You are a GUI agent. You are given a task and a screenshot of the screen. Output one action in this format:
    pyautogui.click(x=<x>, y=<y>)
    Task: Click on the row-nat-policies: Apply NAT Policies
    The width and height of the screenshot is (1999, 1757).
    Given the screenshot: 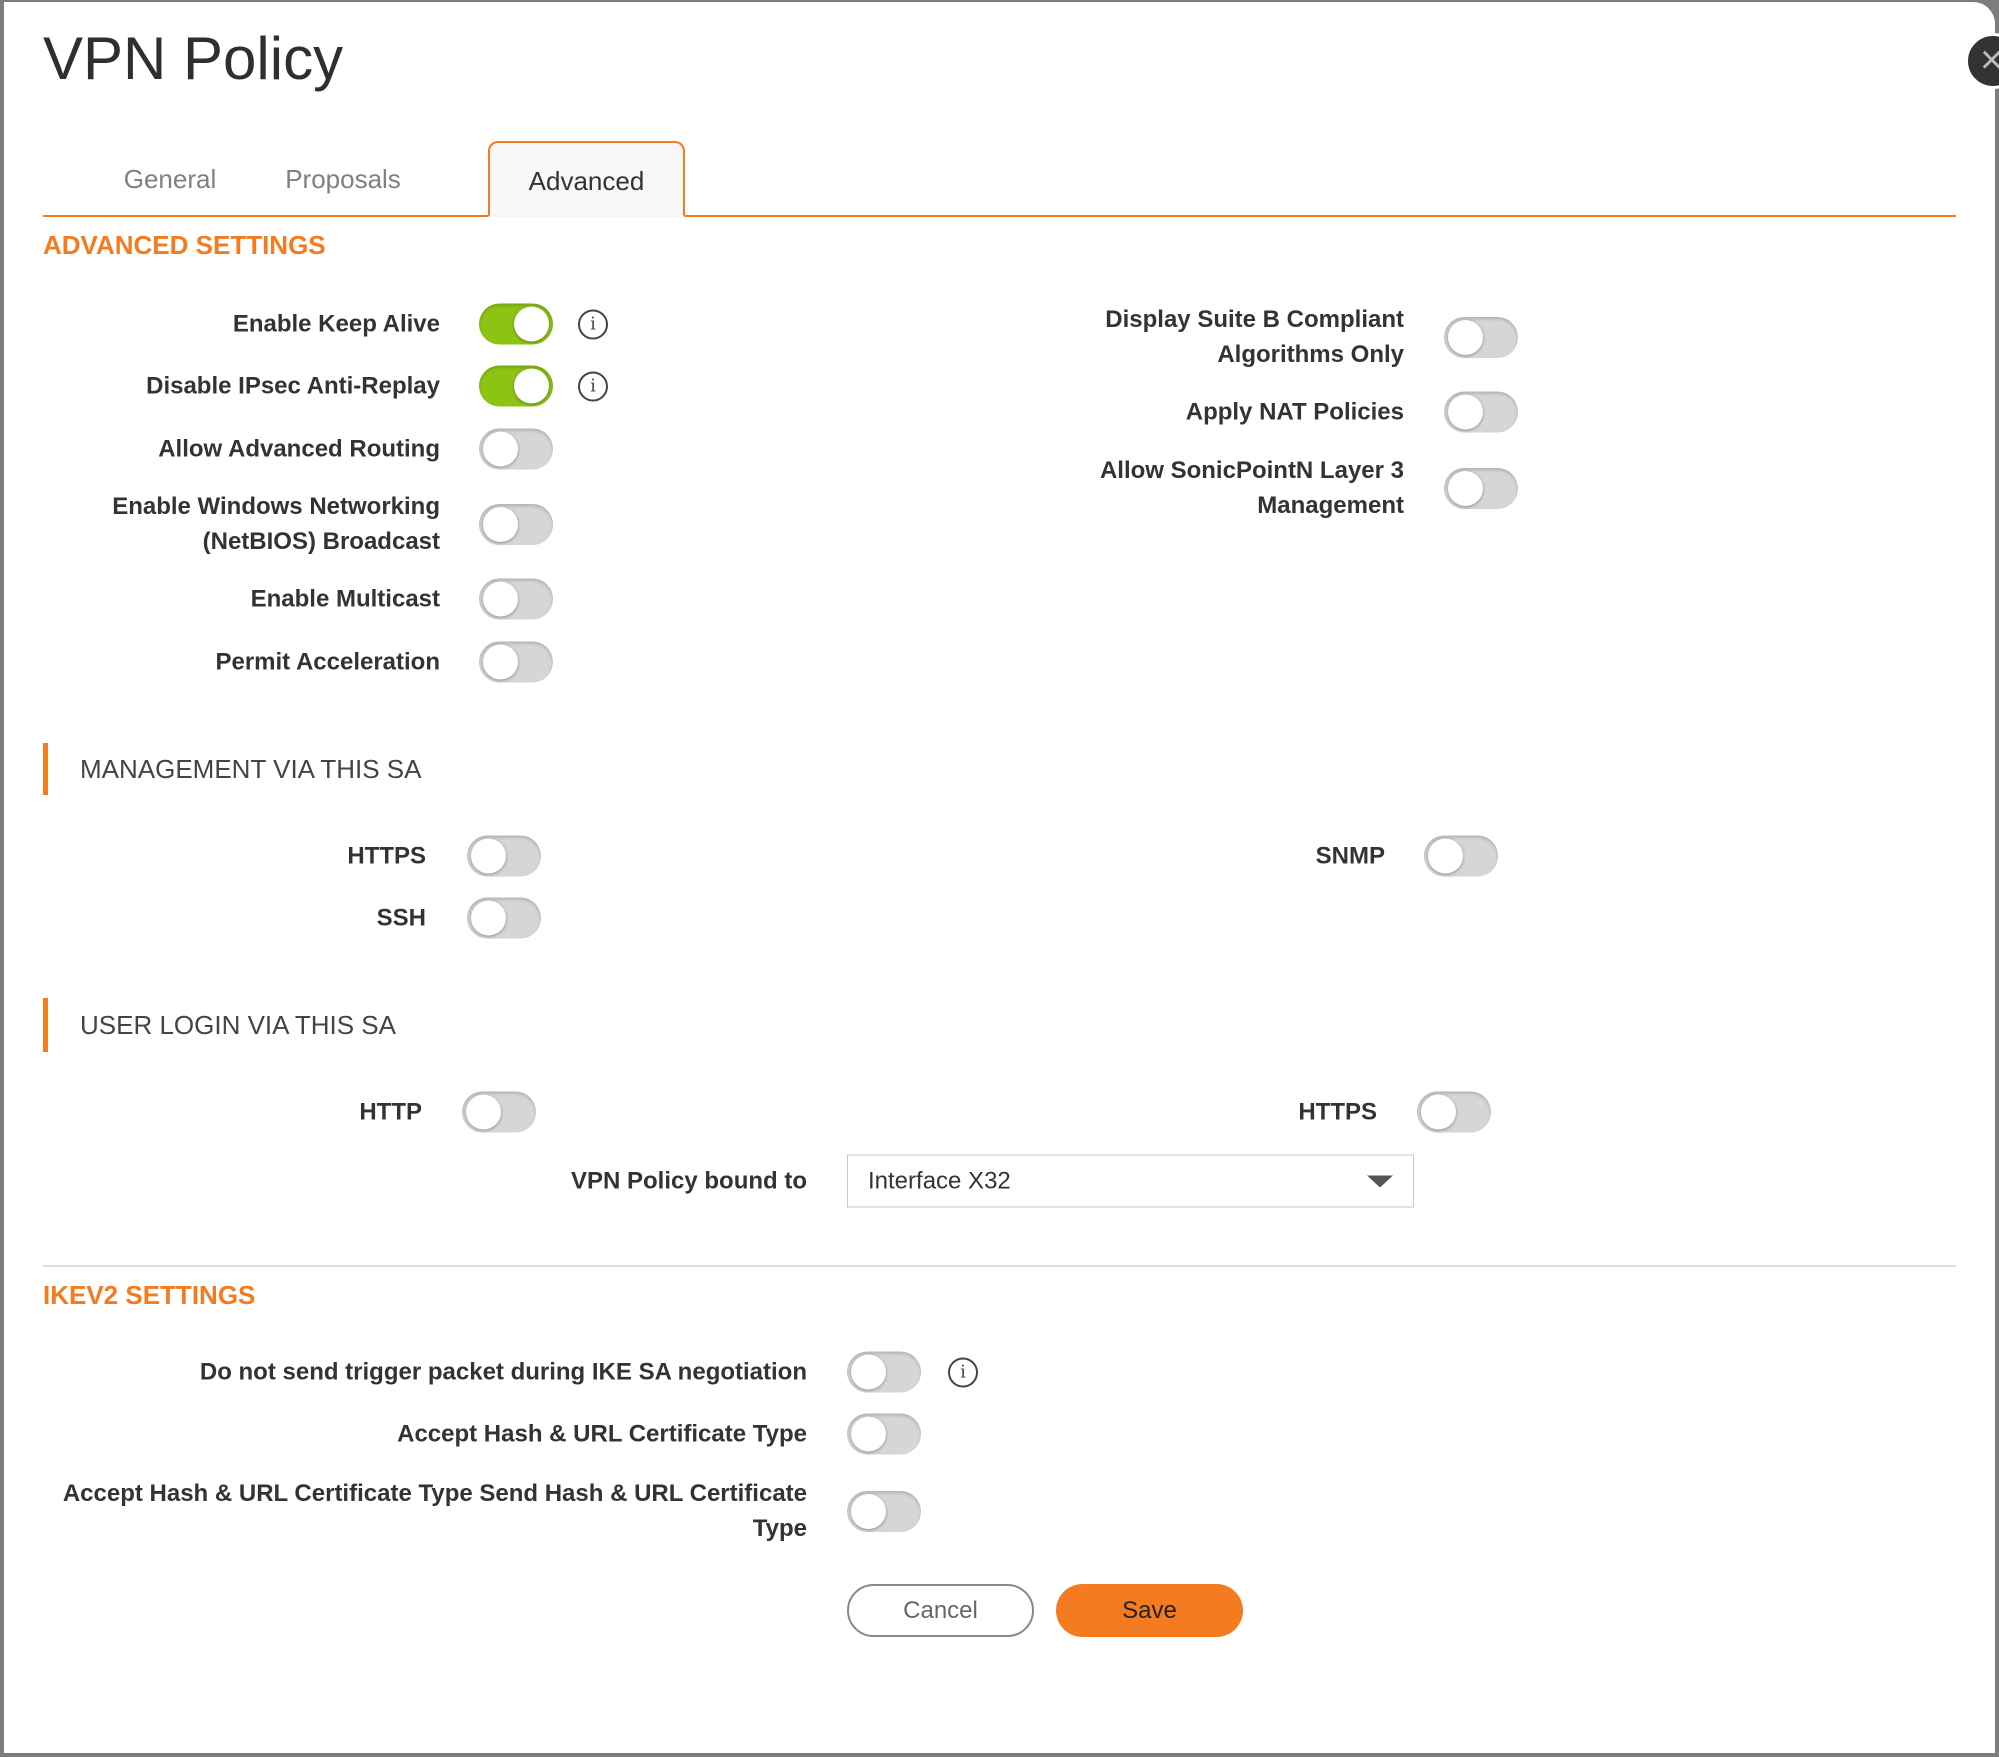 What is the action you would take?
    pyautogui.click(x=1261, y=412)
    